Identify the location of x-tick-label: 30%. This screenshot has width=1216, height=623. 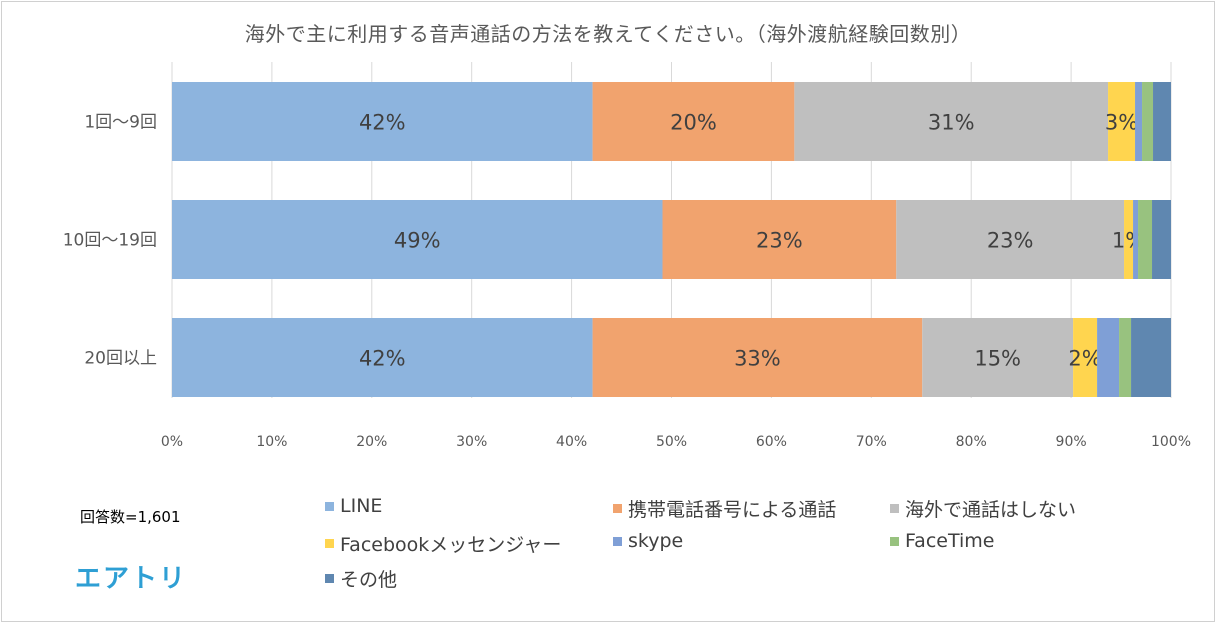
(471, 442).